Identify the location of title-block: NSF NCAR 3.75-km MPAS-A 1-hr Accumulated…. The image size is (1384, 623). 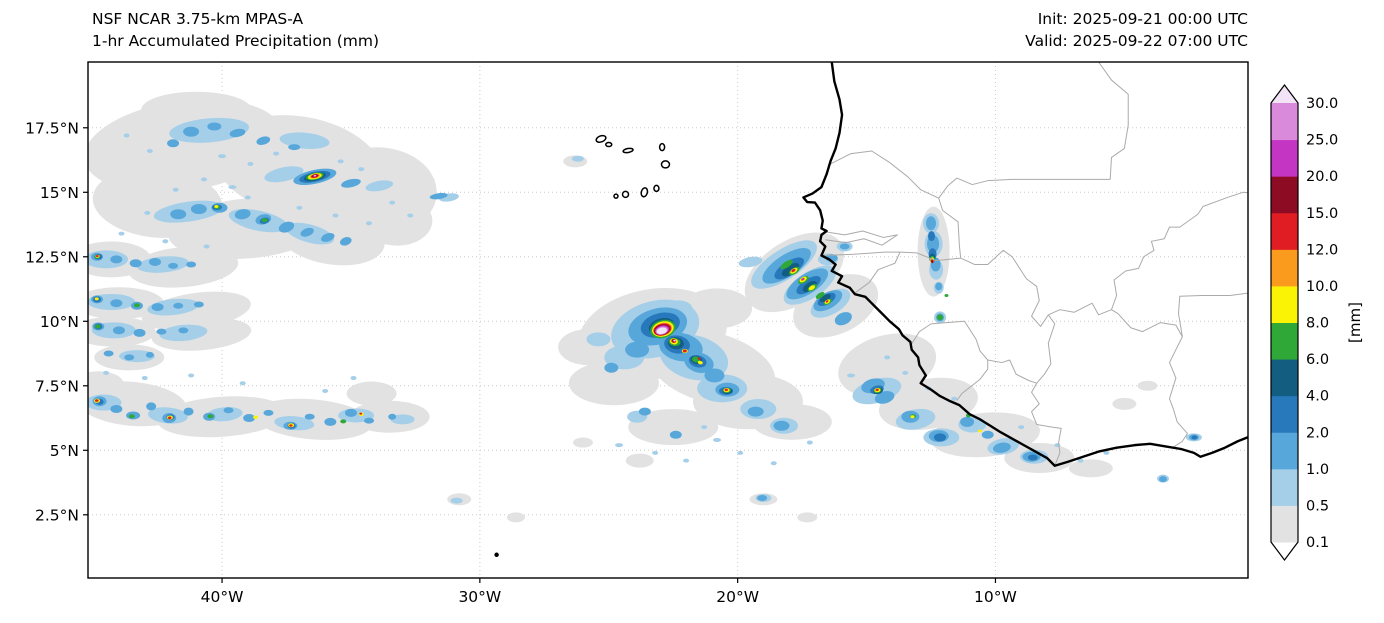
(235, 30).